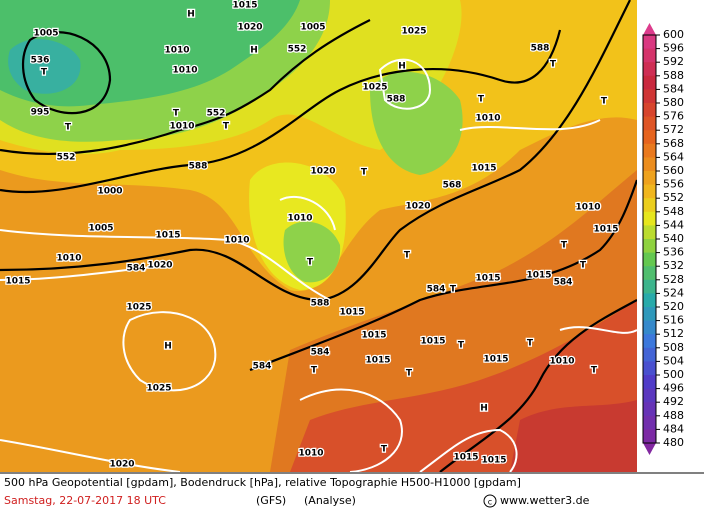 This screenshot has width=704, height=513. Describe the element at coordinates (673, 129) in the screenshot. I see `color-label: 572` at that location.